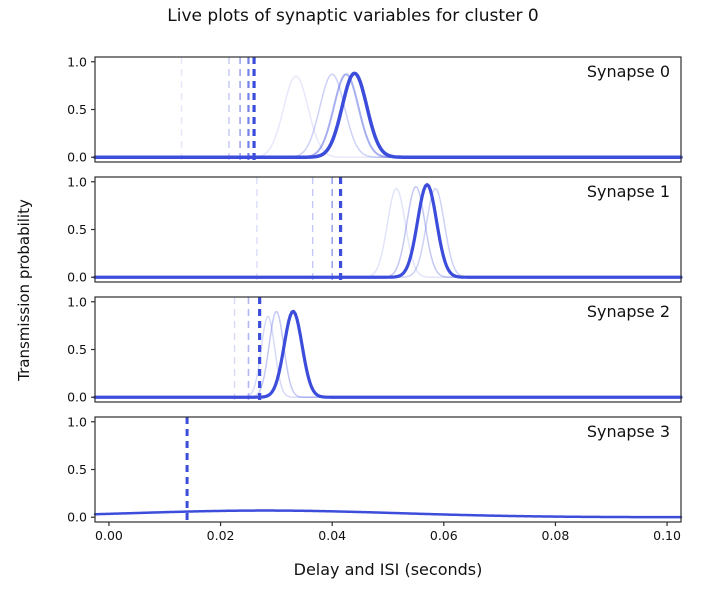 Image resolution: width=706 pixels, height=596 pixels. Describe the element at coordinates (109, 535) in the screenshot. I see `x-tick-label: 0.00` at that location.